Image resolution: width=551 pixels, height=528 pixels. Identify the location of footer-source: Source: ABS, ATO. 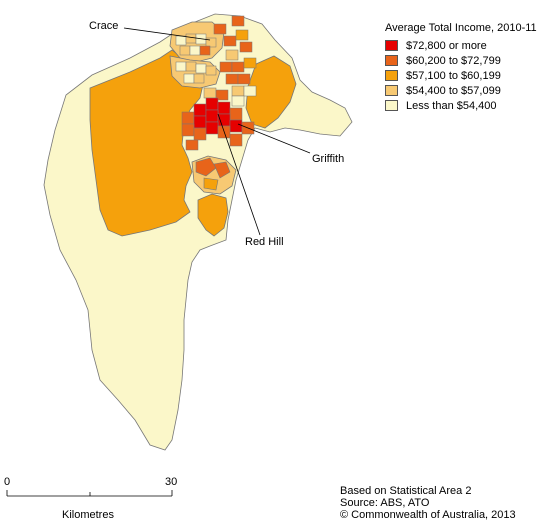
(385, 503).